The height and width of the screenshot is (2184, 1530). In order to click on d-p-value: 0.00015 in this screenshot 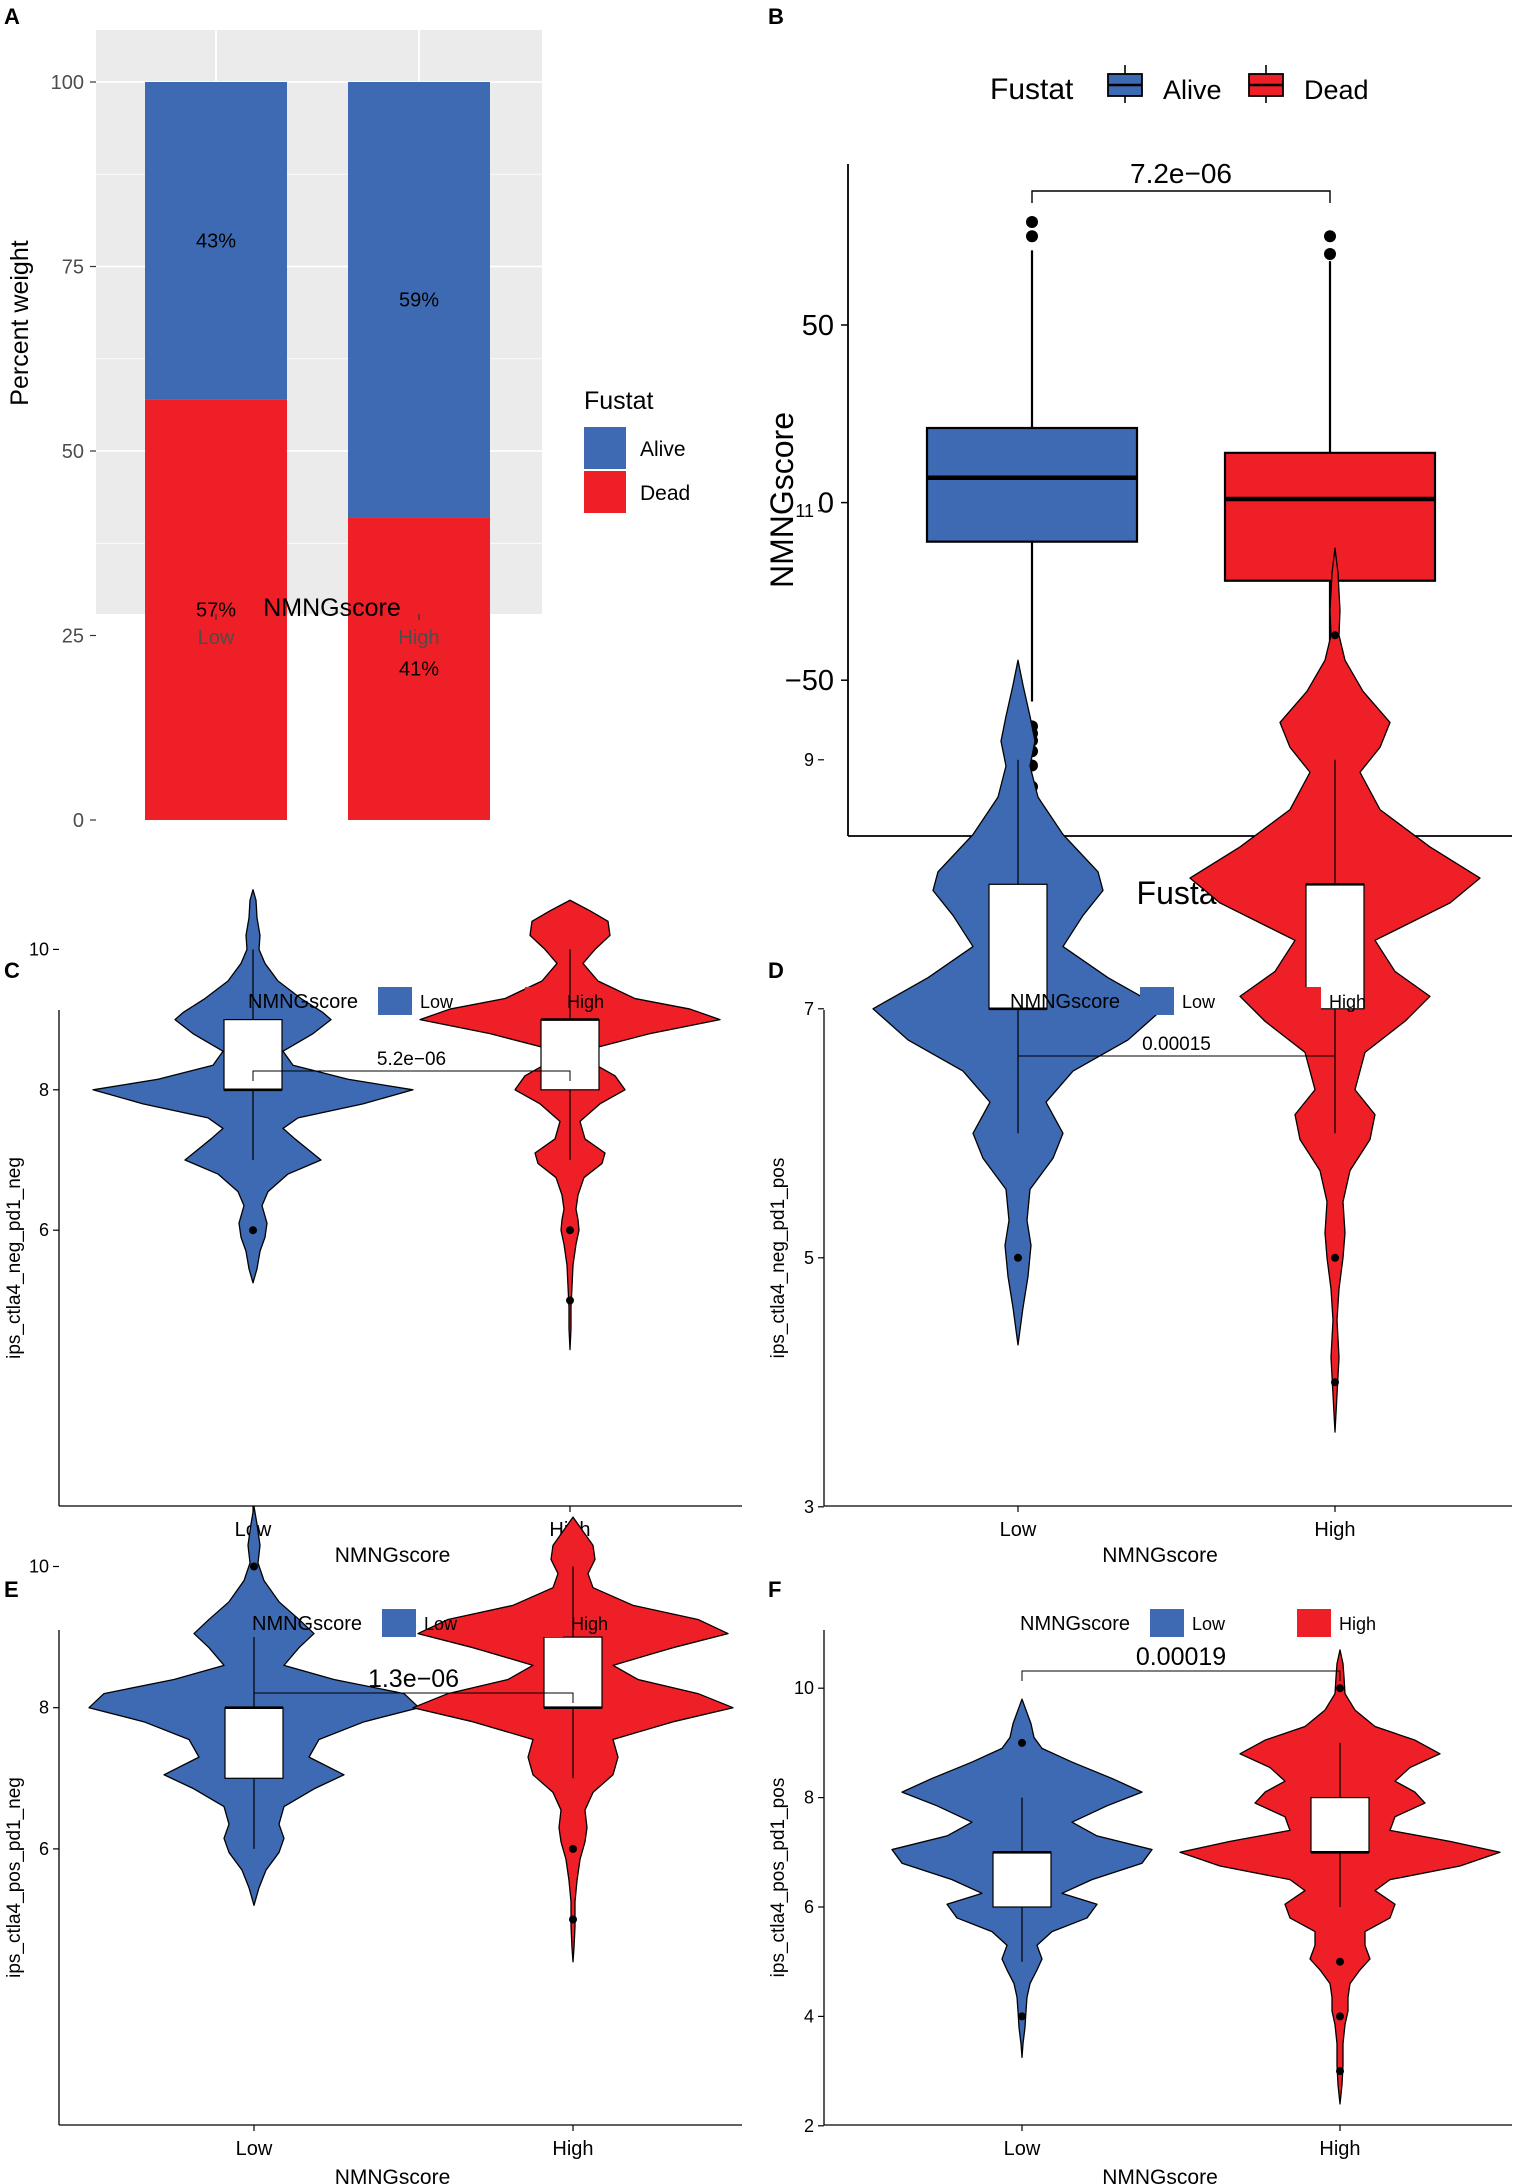, I will do `click(1176, 1044)`.